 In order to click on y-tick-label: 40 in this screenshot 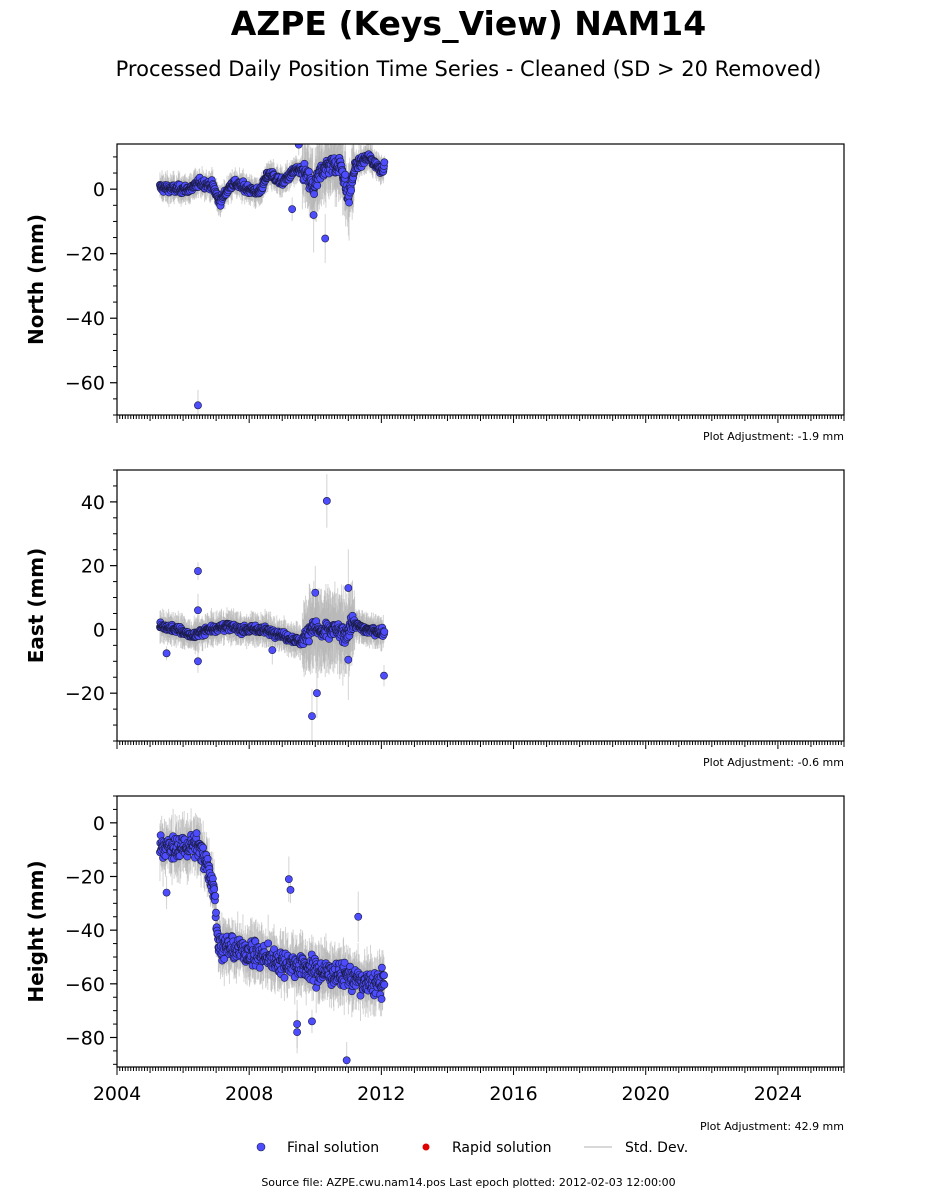, I will do `click(93, 503)`.